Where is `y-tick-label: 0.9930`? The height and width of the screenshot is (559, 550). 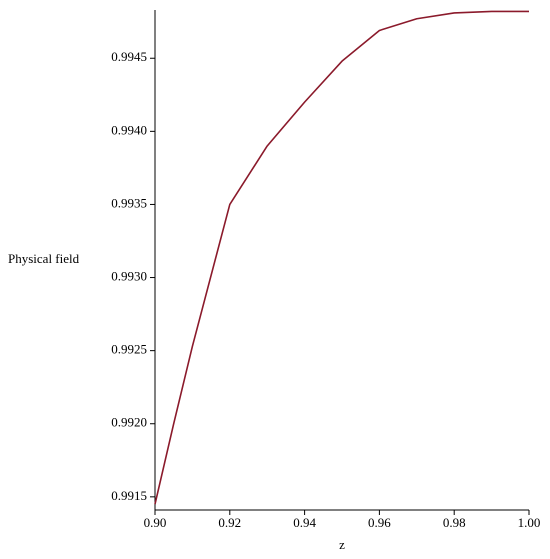 y-tick-label: 0.9930 is located at coordinates (129, 276).